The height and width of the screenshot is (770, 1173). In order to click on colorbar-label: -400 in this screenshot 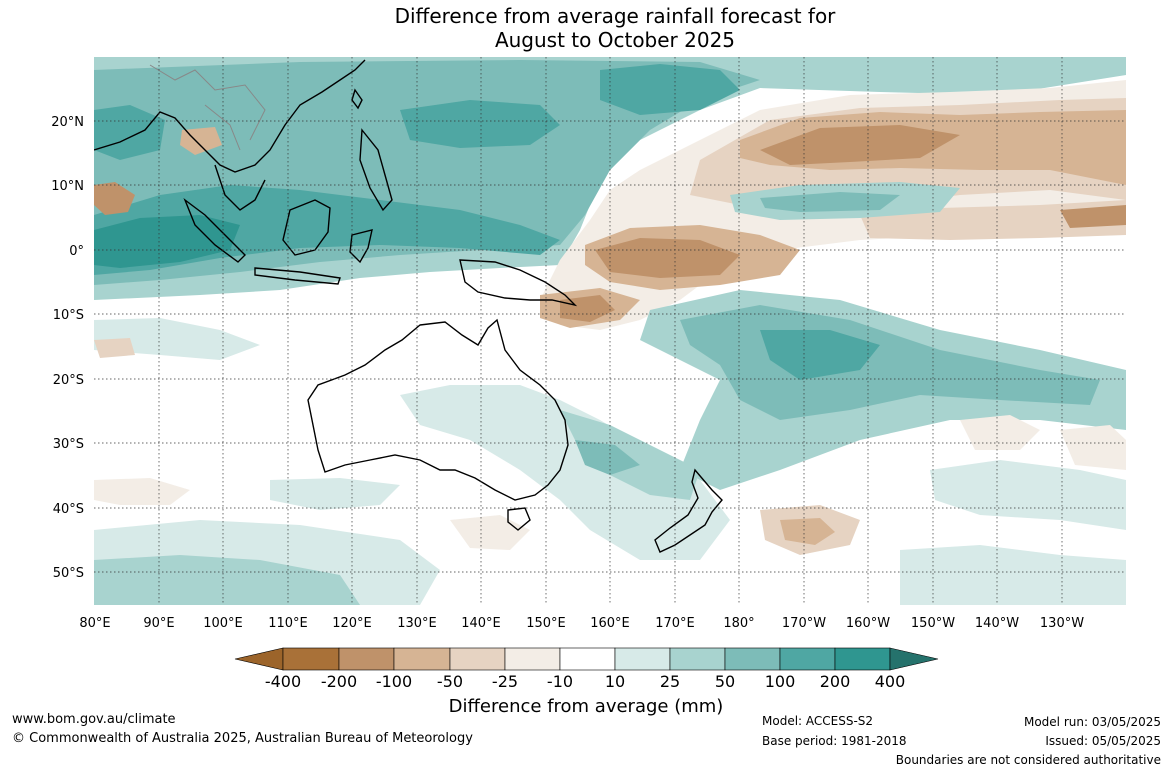, I will do `click(283, 681)`.